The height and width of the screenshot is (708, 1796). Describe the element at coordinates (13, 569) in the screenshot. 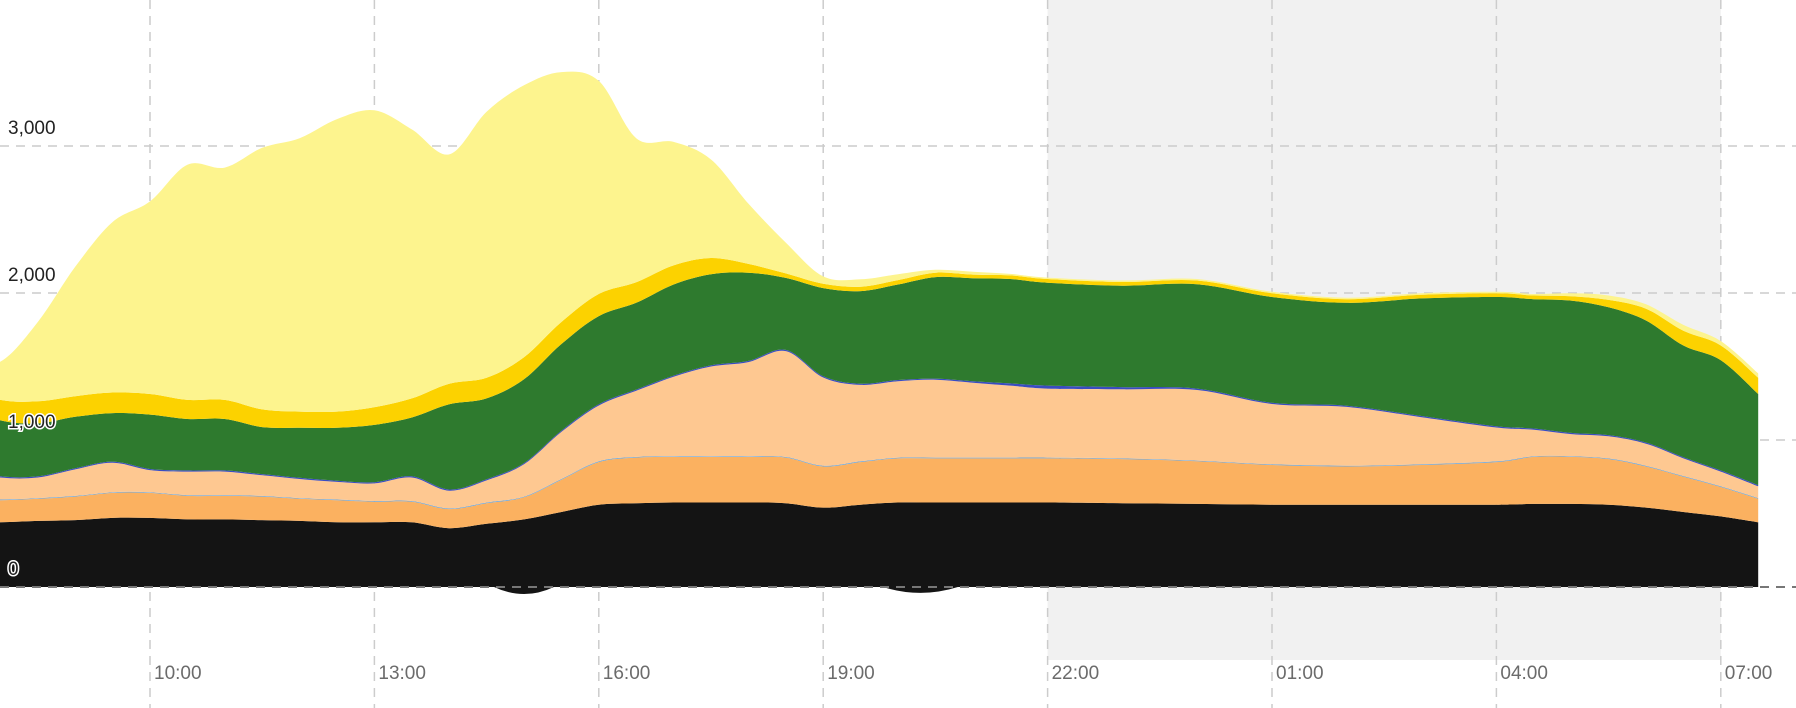

I see `y-tick-label: 0` at that location.